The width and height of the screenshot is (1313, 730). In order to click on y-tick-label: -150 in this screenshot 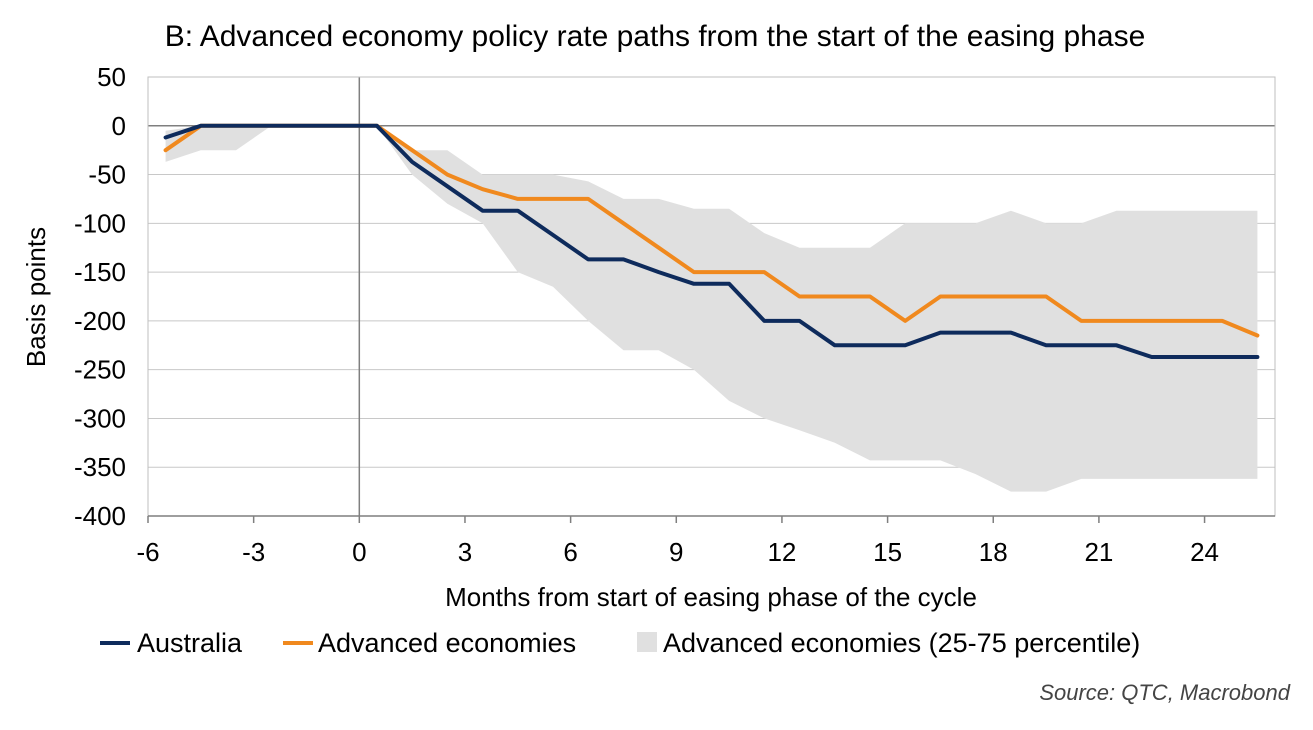, I will do `click(100, 272)`.